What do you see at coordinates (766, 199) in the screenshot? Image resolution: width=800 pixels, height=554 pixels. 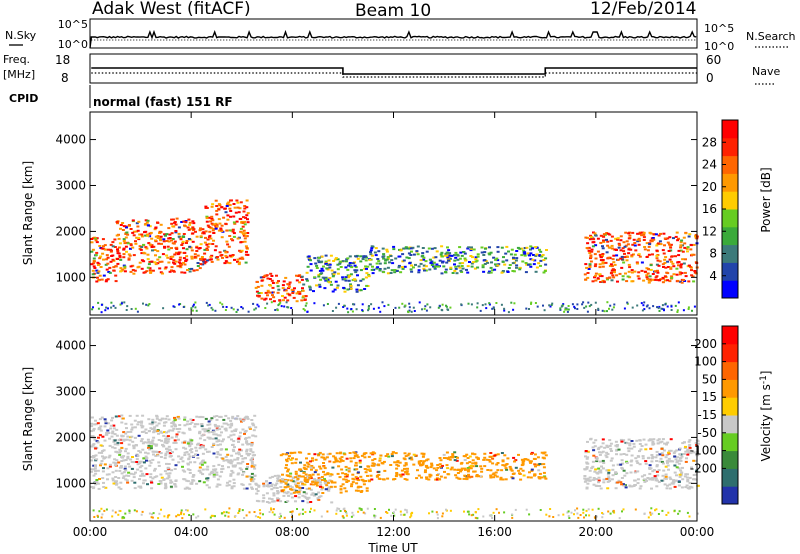 I see `power-colorbar-label: Power [dB]` at bounding box center [766, 199].